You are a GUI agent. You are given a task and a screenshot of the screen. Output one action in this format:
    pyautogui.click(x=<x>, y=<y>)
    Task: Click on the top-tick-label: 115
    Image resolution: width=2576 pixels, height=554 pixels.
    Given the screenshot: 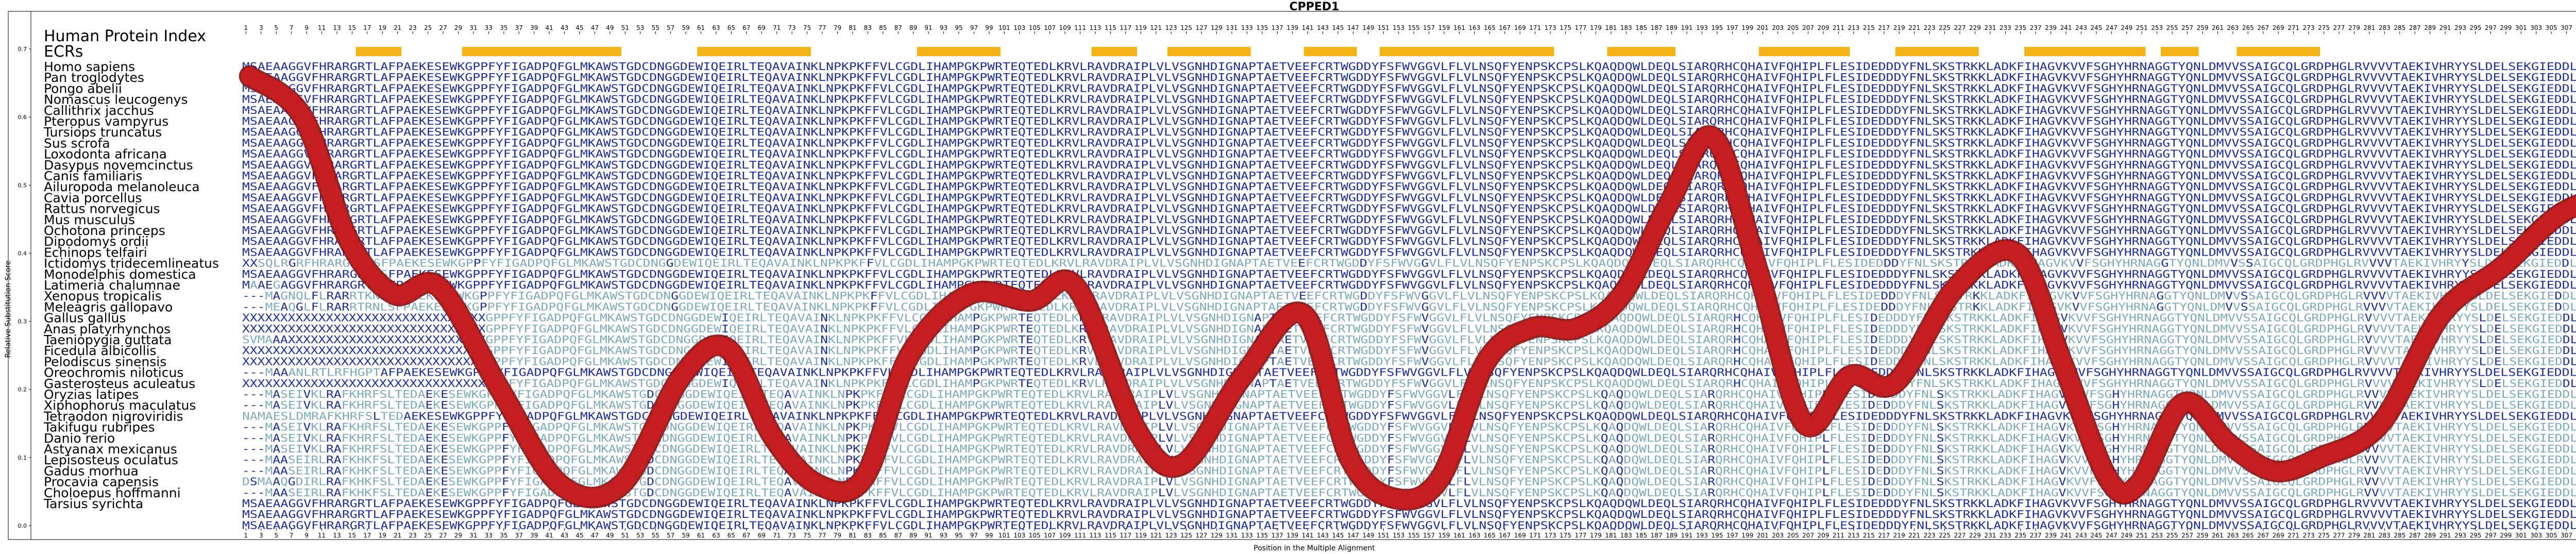 What is the action you would take?
    pyautogui.click(x=1110, y=28)
    